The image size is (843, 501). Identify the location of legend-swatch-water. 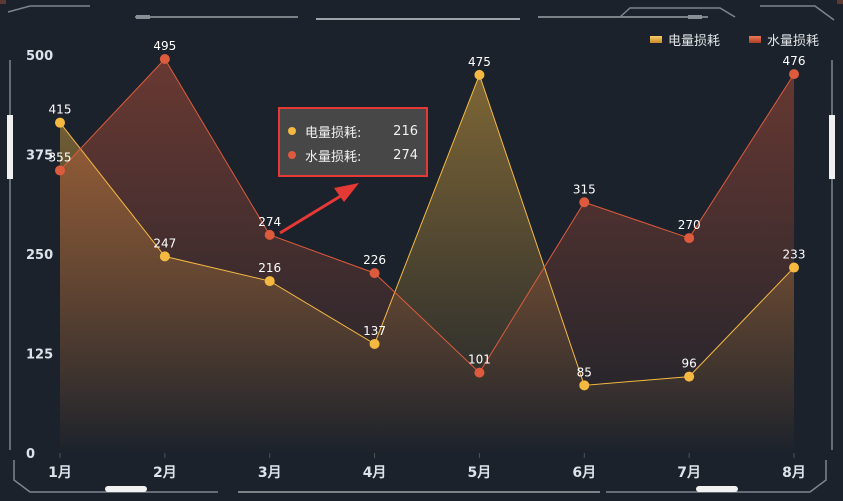
(755, 39).